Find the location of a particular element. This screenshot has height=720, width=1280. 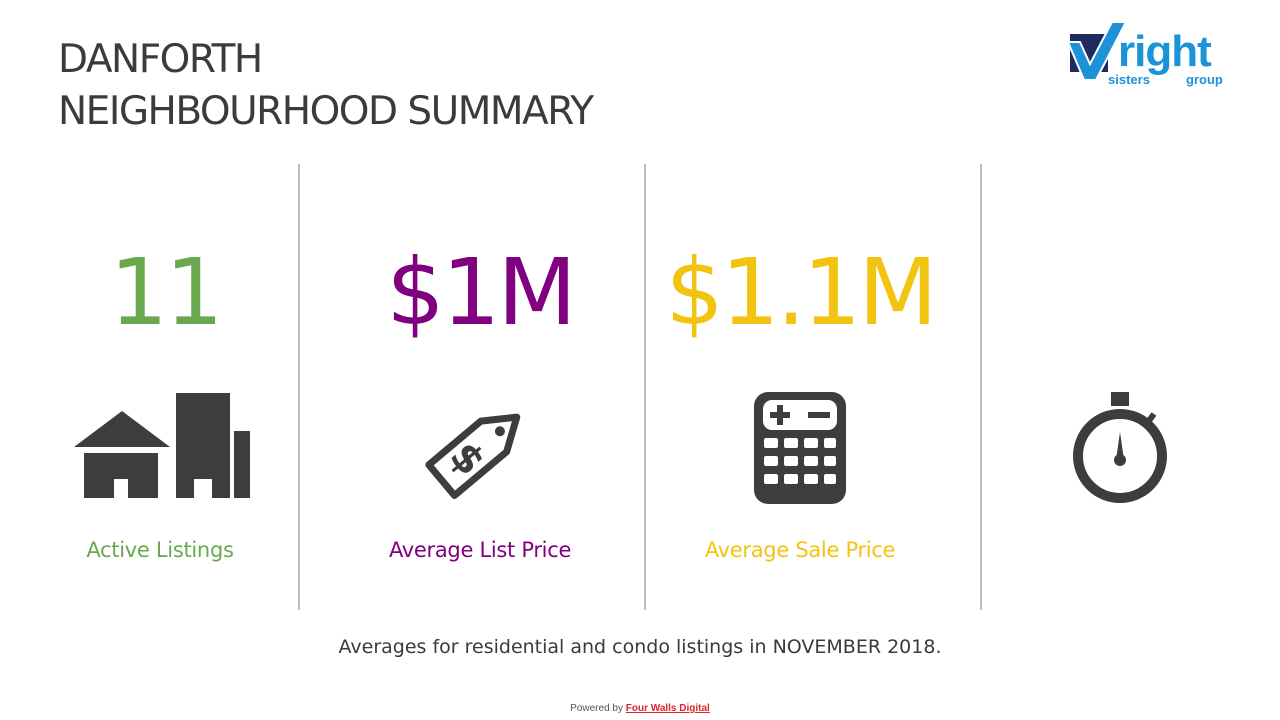

house-buildings-icon is located at coordinates (162, 445).